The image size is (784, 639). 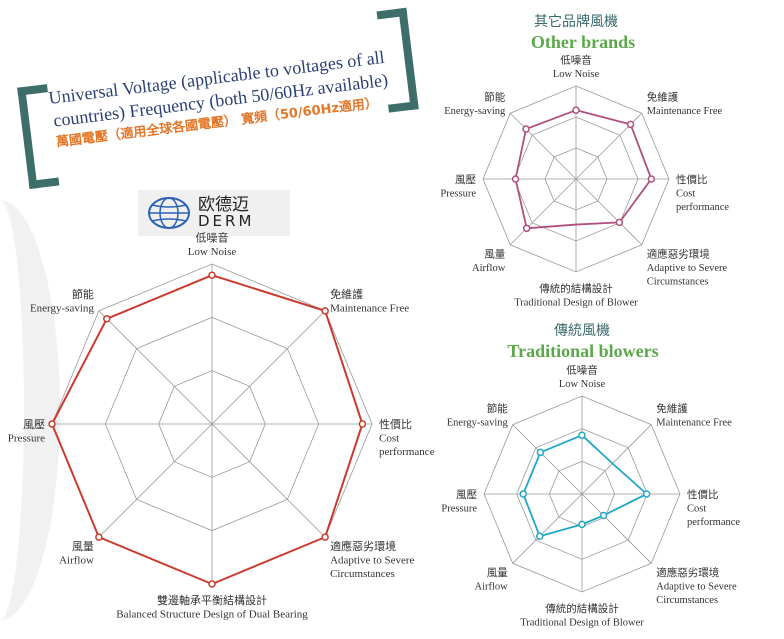 What do you see at coordinates (169, 213) in the screenshot?
I see `globe-icon` at bounding box center [169, 213].